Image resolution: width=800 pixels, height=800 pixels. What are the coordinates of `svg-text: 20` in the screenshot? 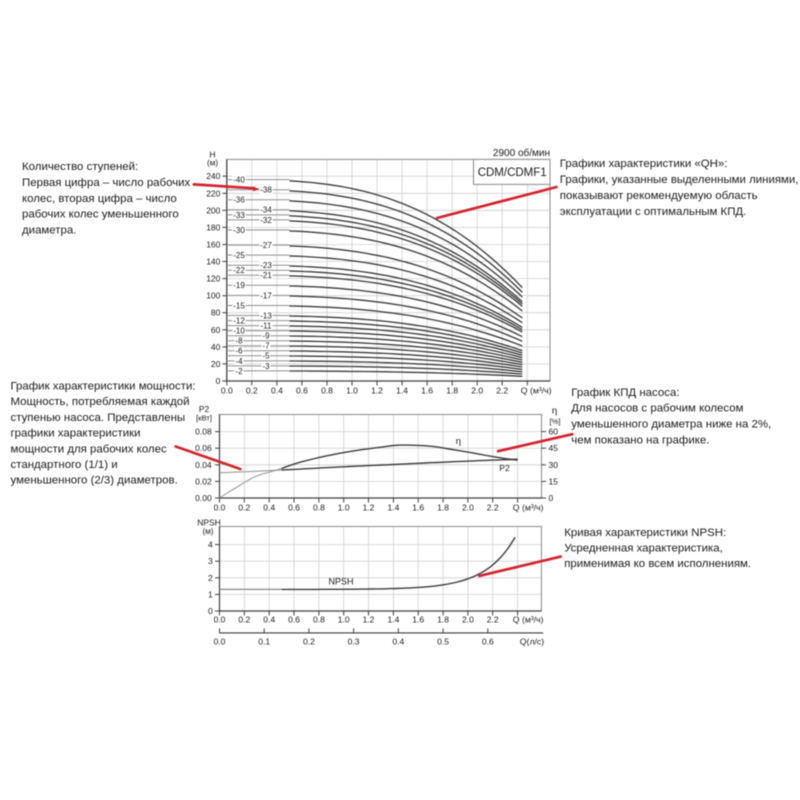 It's located at (216, 364).